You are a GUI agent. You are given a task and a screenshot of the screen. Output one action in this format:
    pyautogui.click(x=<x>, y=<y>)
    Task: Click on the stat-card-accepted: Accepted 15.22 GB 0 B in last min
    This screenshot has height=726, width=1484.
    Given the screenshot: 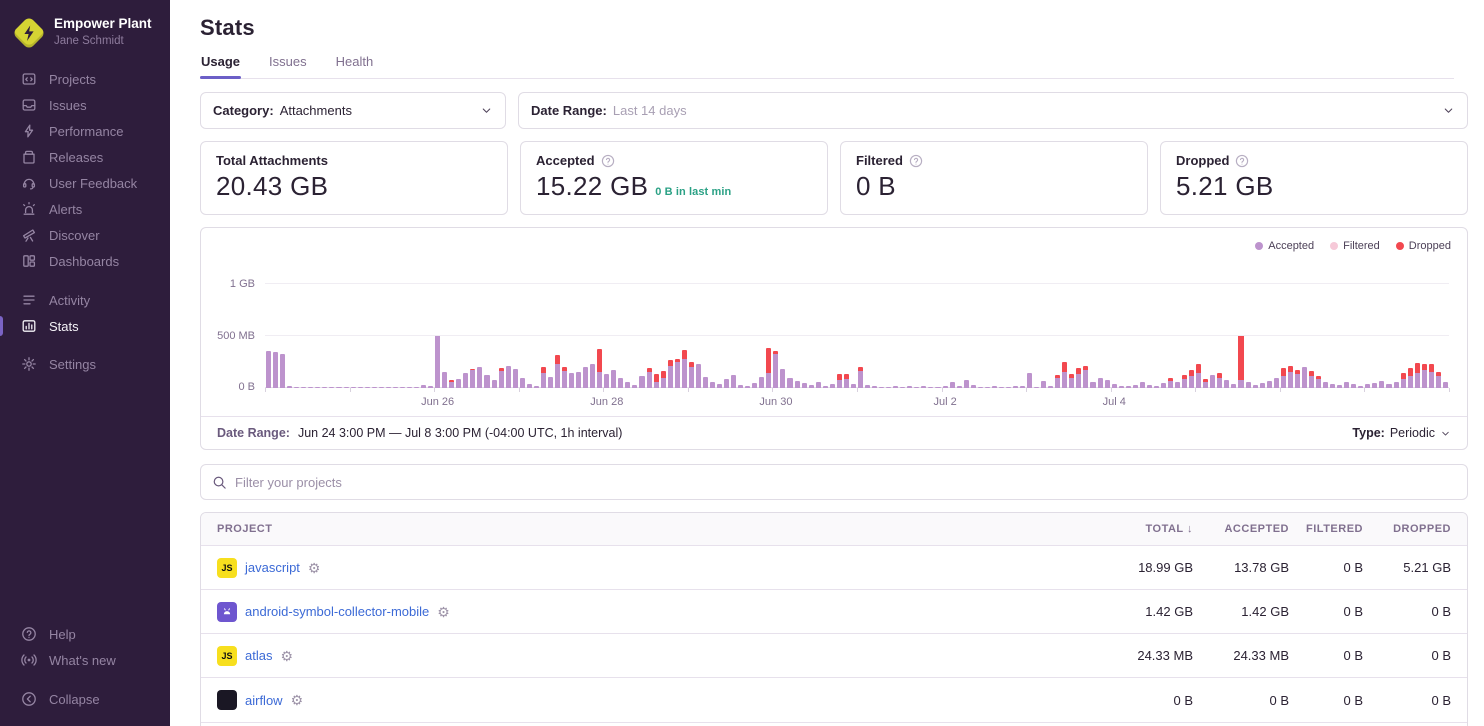 What is the action you would take?
    pyautogui.click(x=674, y=178)
    